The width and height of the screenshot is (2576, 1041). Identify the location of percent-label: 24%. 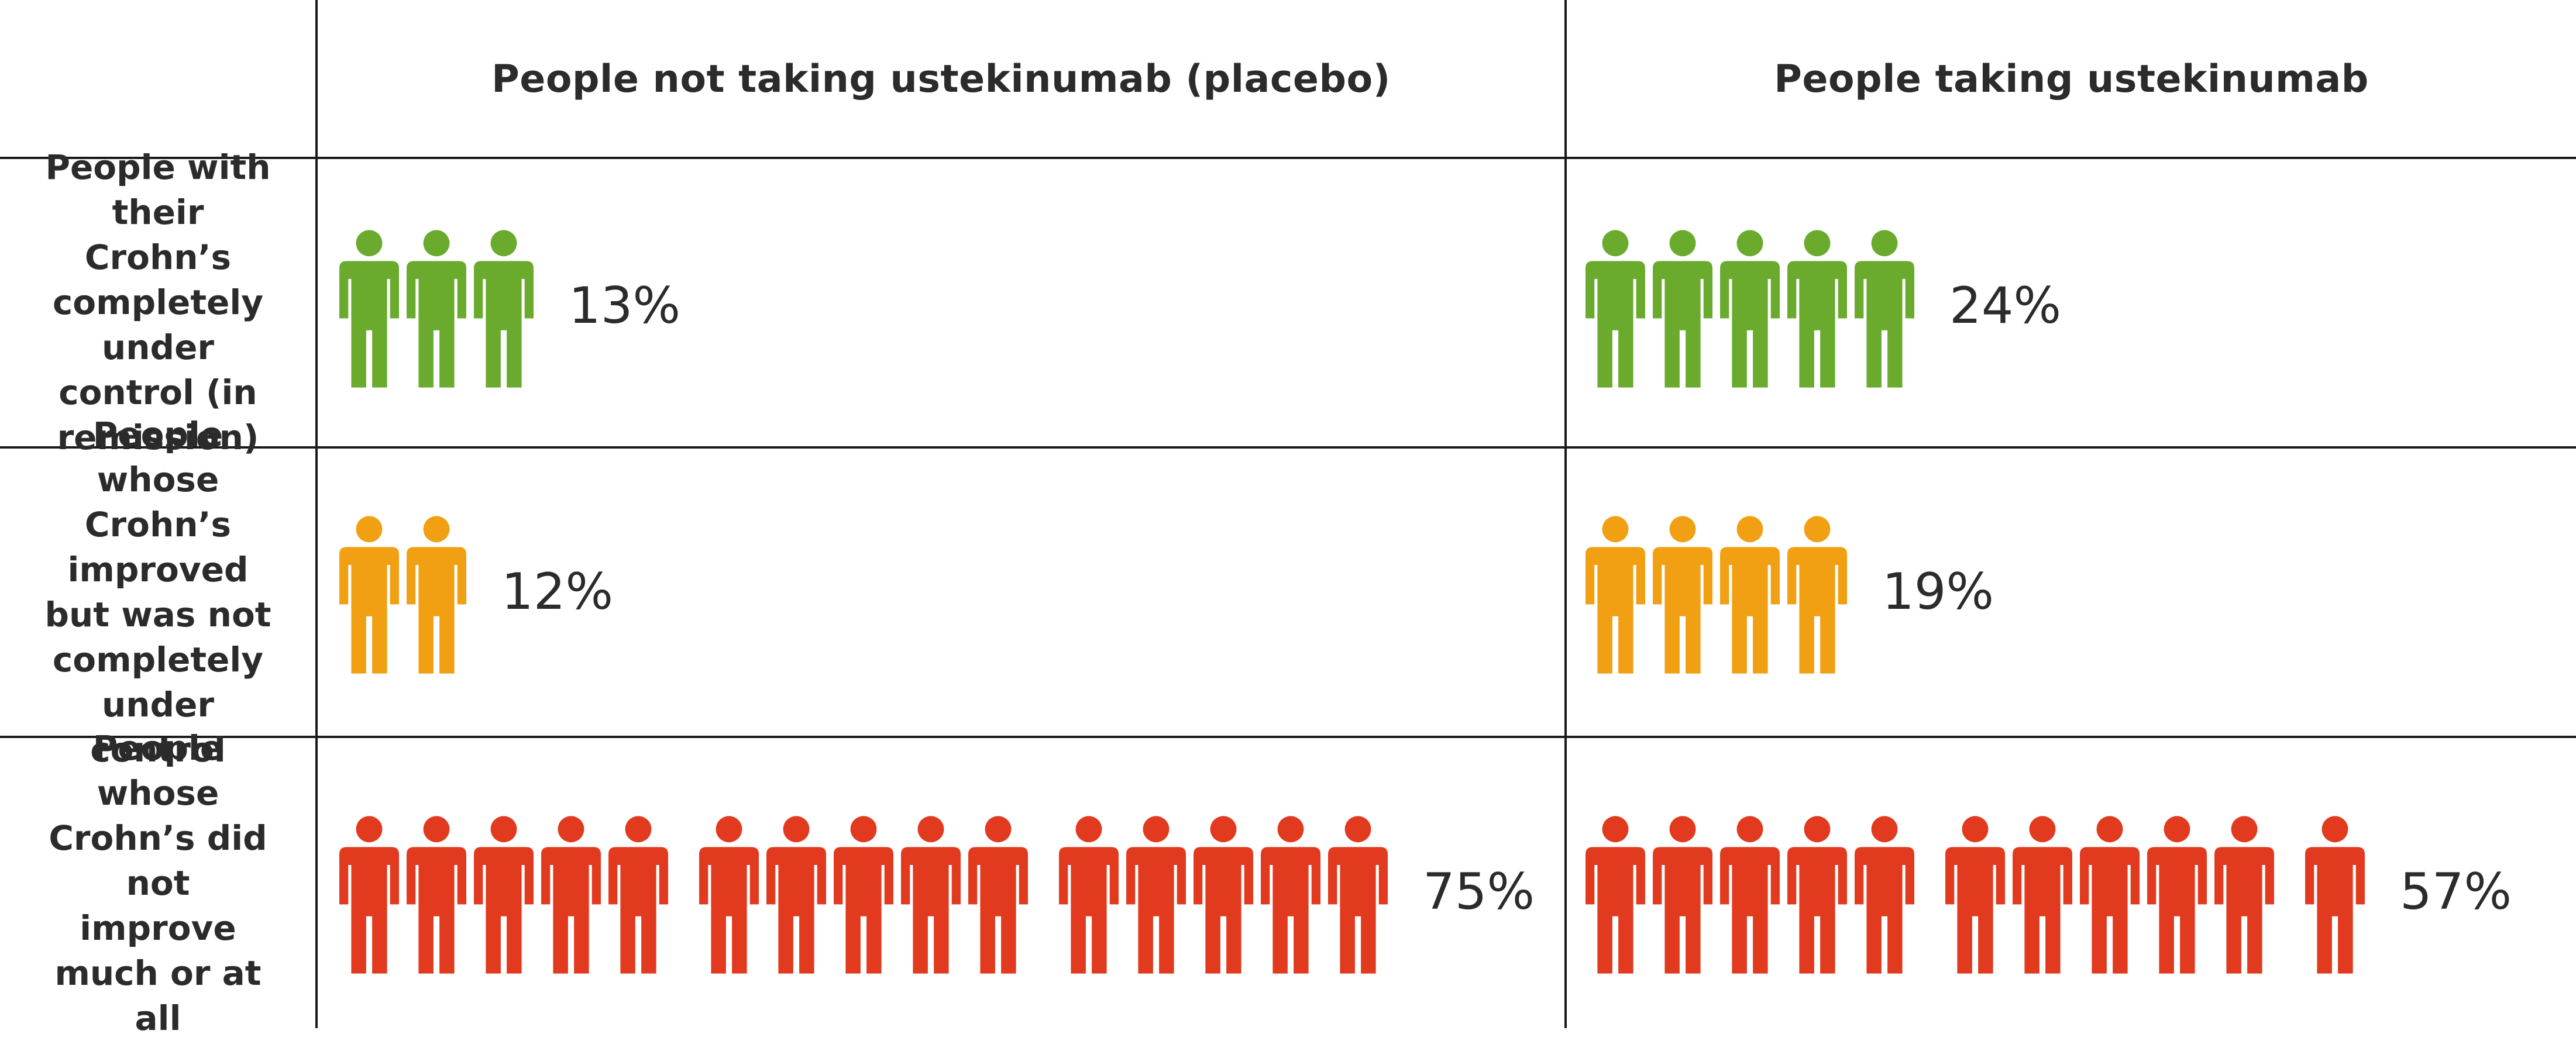
(2005, 306).